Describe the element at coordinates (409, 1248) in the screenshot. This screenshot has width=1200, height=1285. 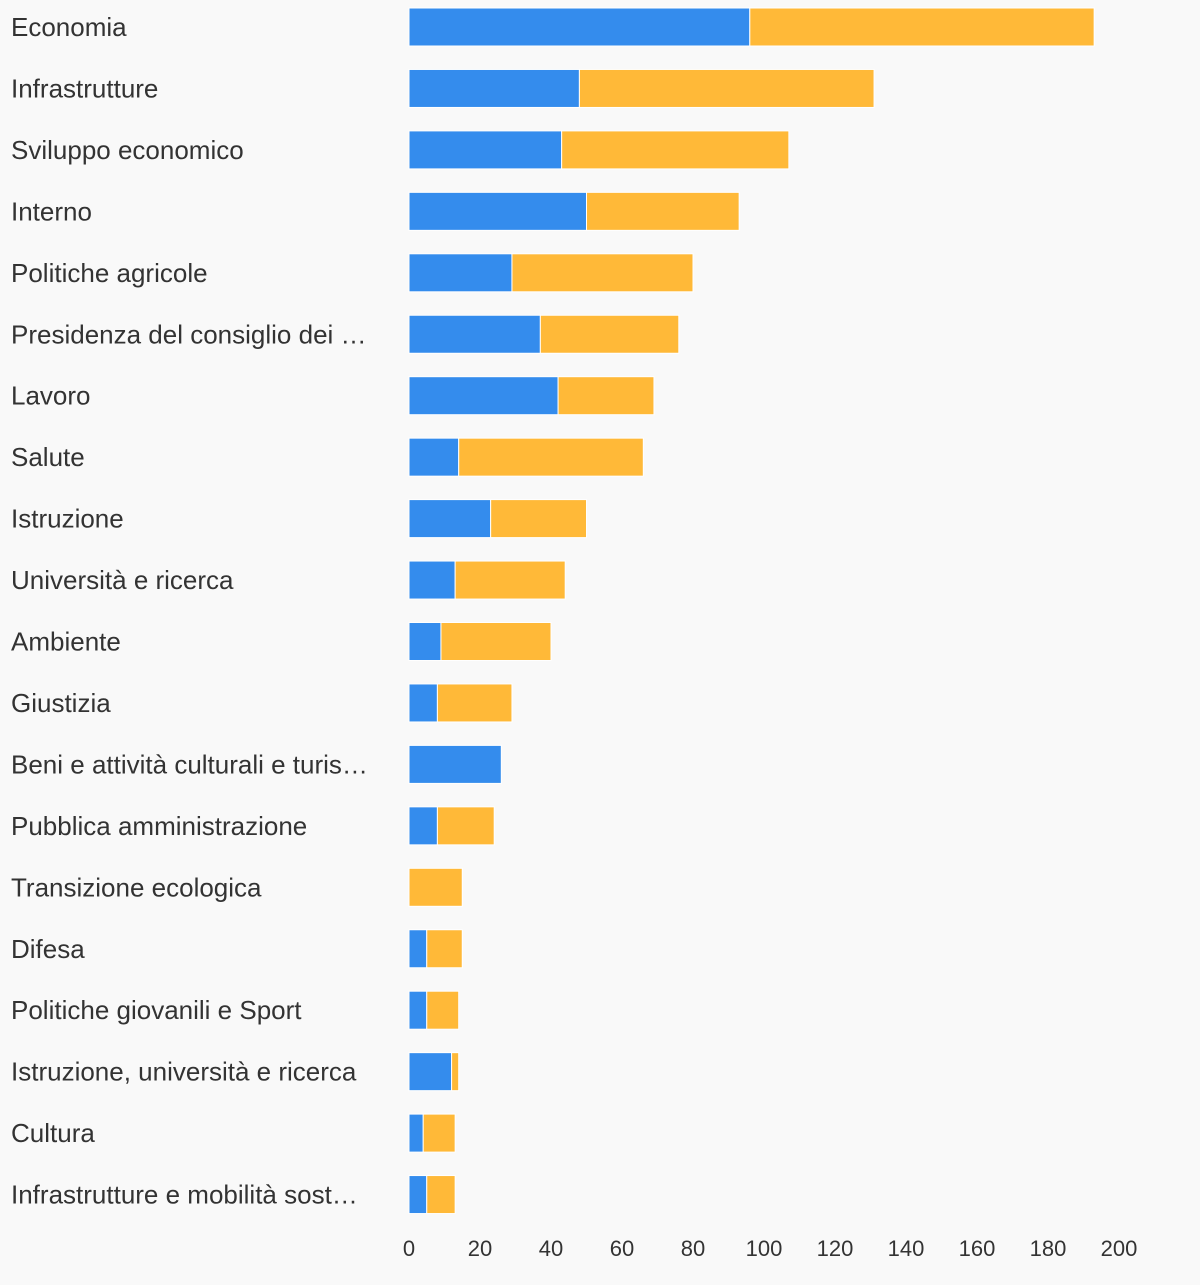
I see `x-tick-label: 0` at that location.